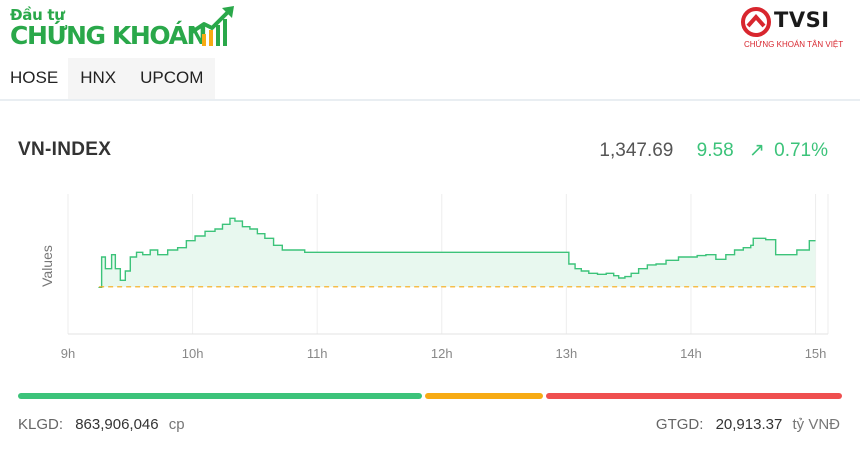 This screenshot has height=453, width=860. What do you see at coordinates (317, 353) in the screenshot?
I see `x-tick-label: 11h` at bounding box center [317, 353].